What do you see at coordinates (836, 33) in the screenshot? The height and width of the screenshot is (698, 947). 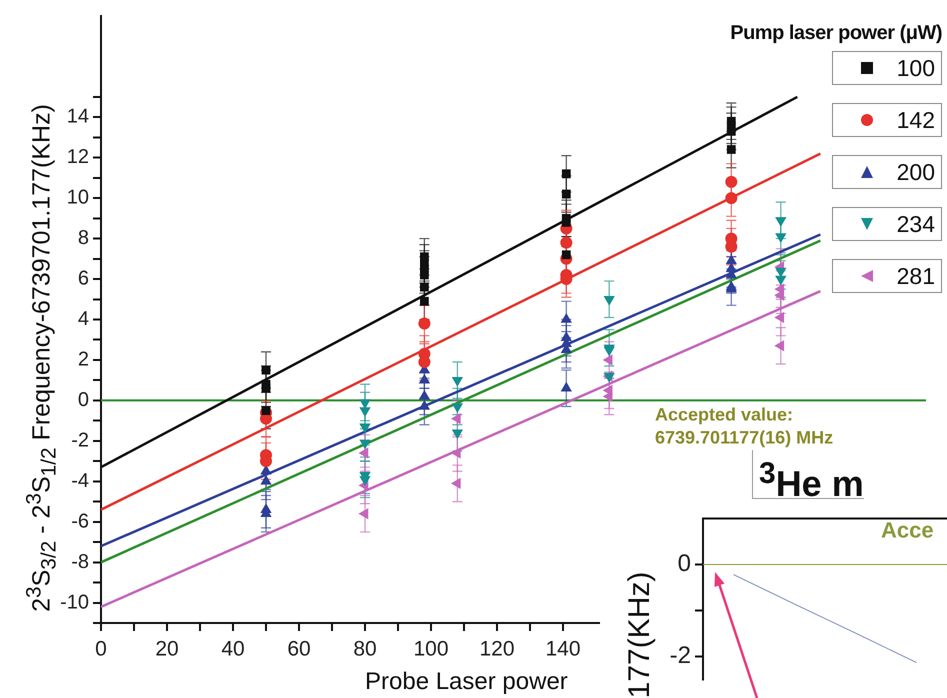 I see `legend-title: Pump laser power (μW)` at bounding box center [836, 33].